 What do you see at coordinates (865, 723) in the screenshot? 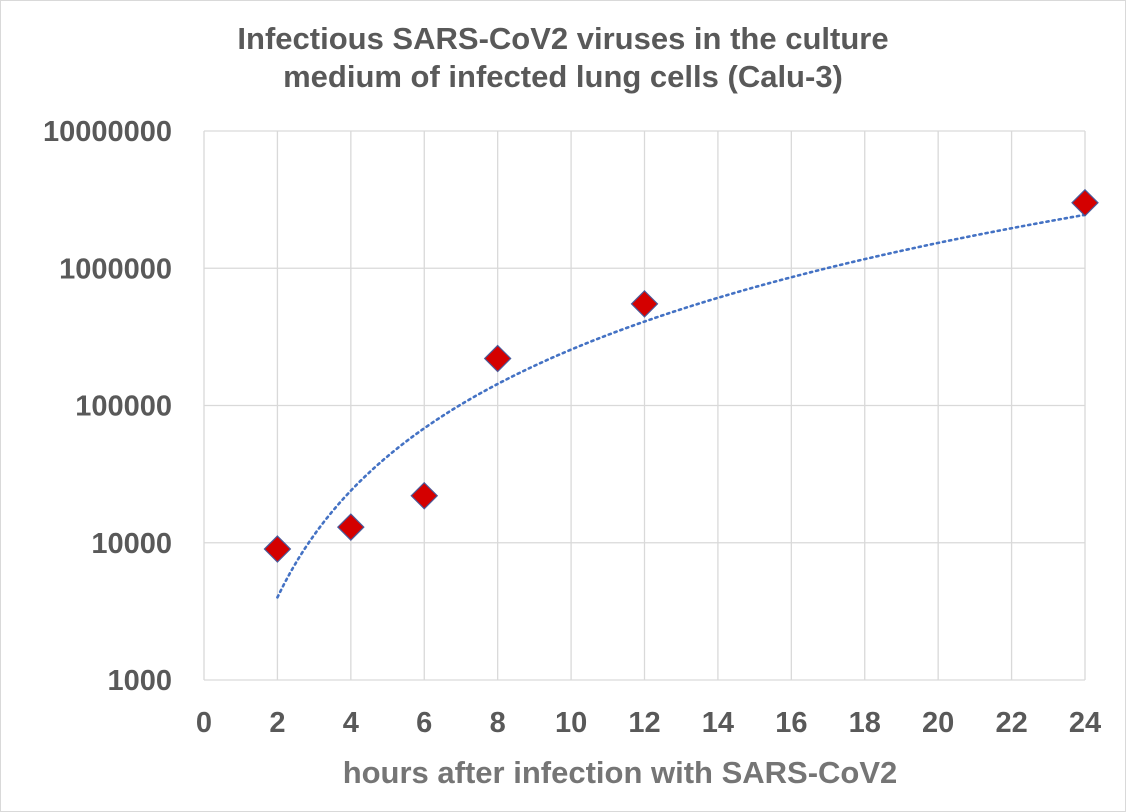
I see `x-tick-label: 18` at bounding box center [865, 723].